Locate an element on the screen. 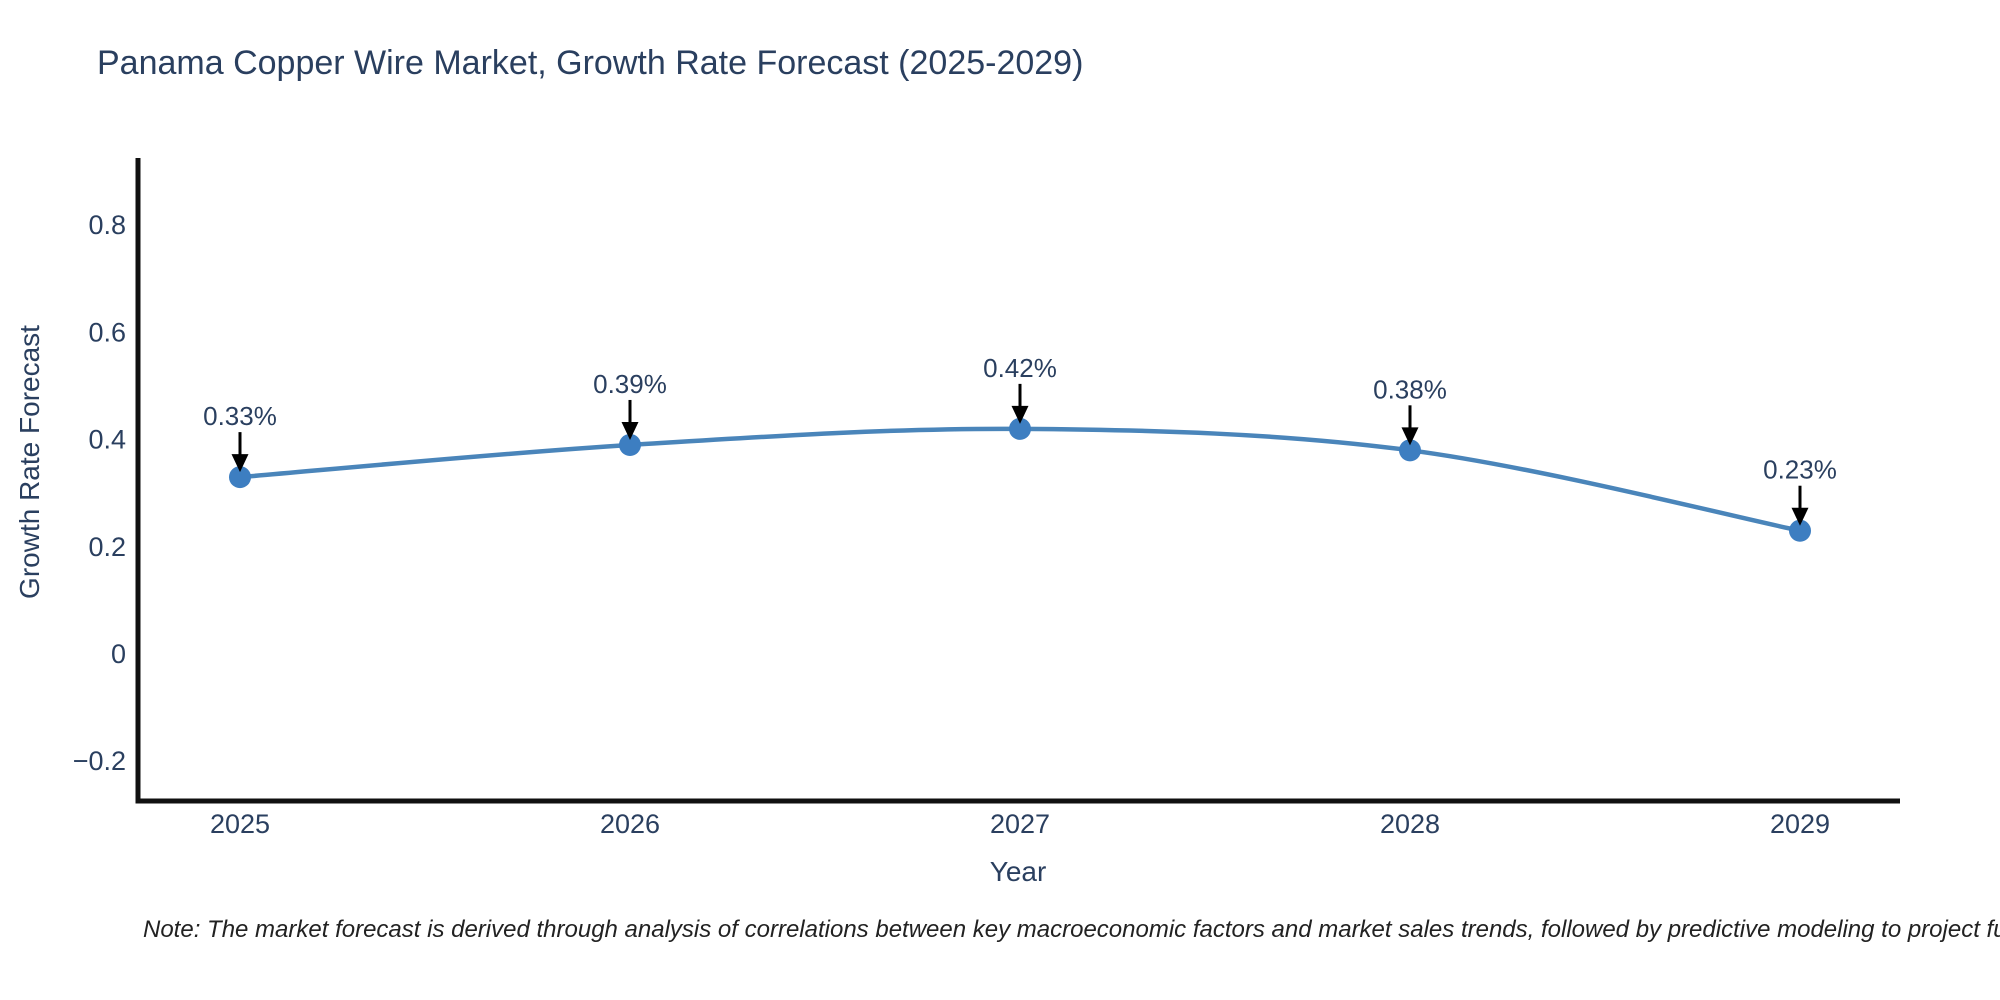 The image size is (2000, 1000). y-tick-label: 0.4 is located at coordinates (107, 440).